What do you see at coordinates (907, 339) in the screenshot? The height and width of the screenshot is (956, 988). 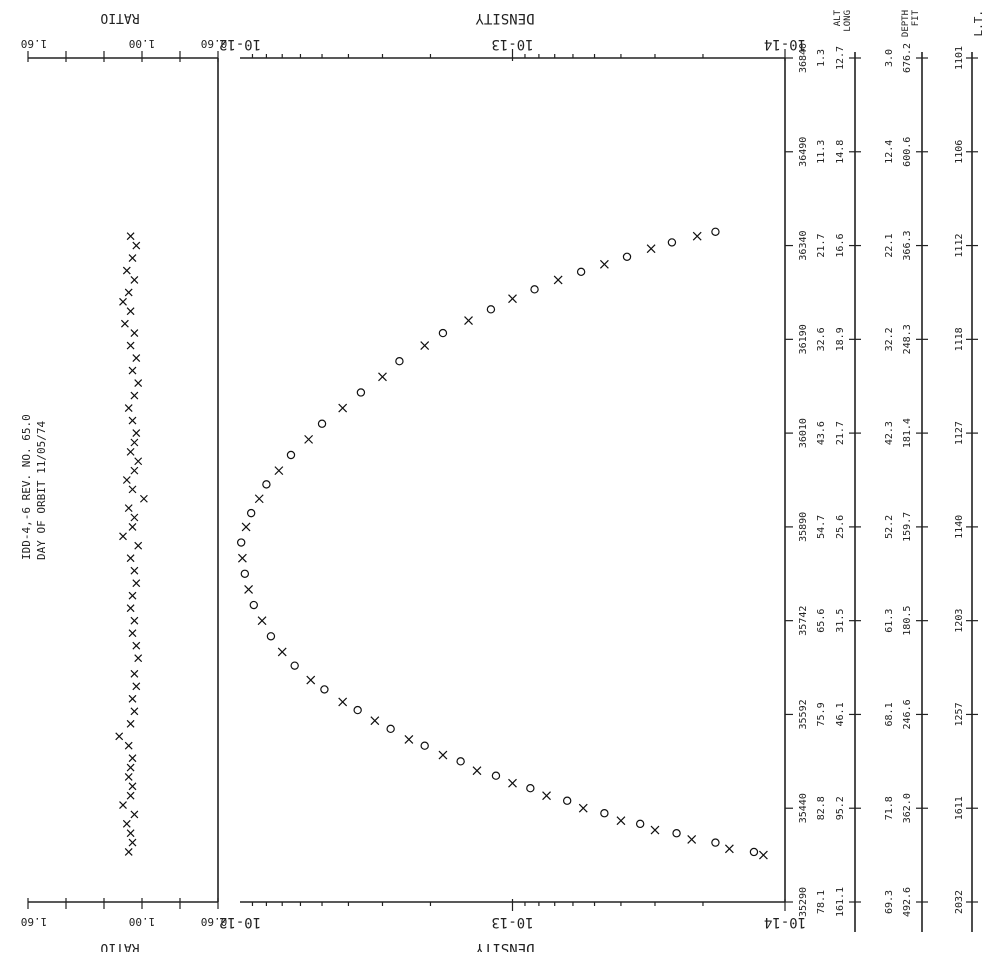 I see `table-cell-dep2: 248.3` at bounding box center [907, 339].